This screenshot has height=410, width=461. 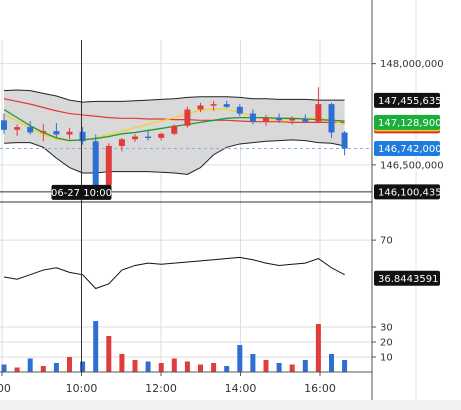 I want to click on time-tick-label: :00, so click(x=5, y=388).